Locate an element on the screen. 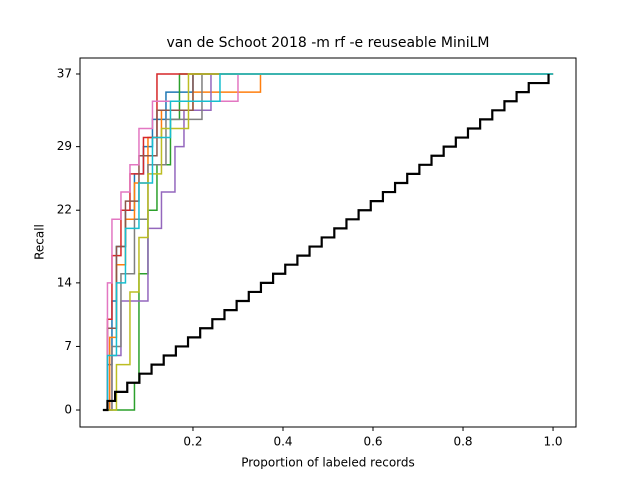 This screenshot has height=480, width=640. x-axis-label: Proportion of labeled records is located at coordinates (328, 463).